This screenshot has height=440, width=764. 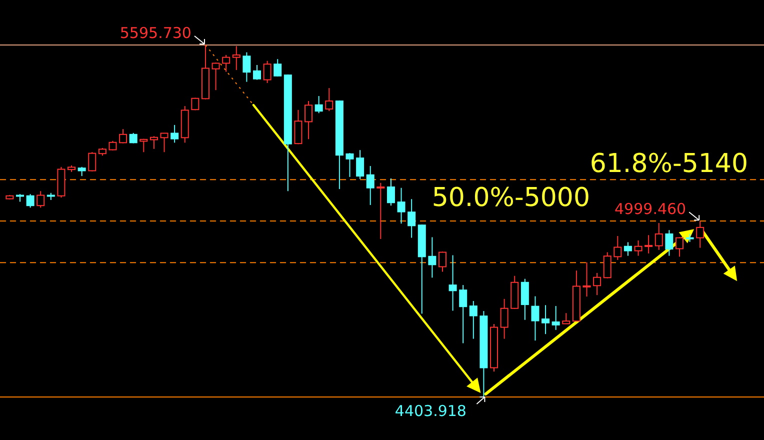 I want to click on annotation: 50.0%-5000, so click(x=511, y=198).